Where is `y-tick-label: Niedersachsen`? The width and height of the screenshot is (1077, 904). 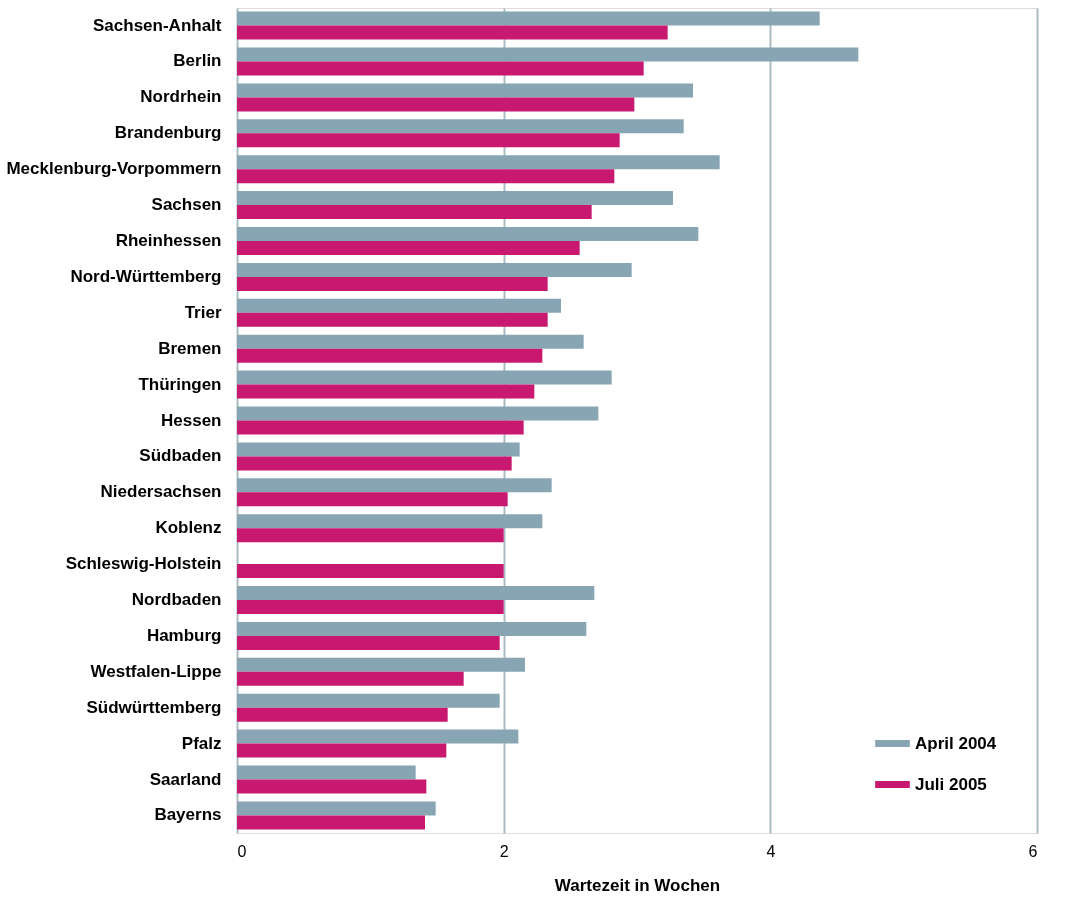 y-tick-label: Niedersachsen is located at coordinates (161, 492).